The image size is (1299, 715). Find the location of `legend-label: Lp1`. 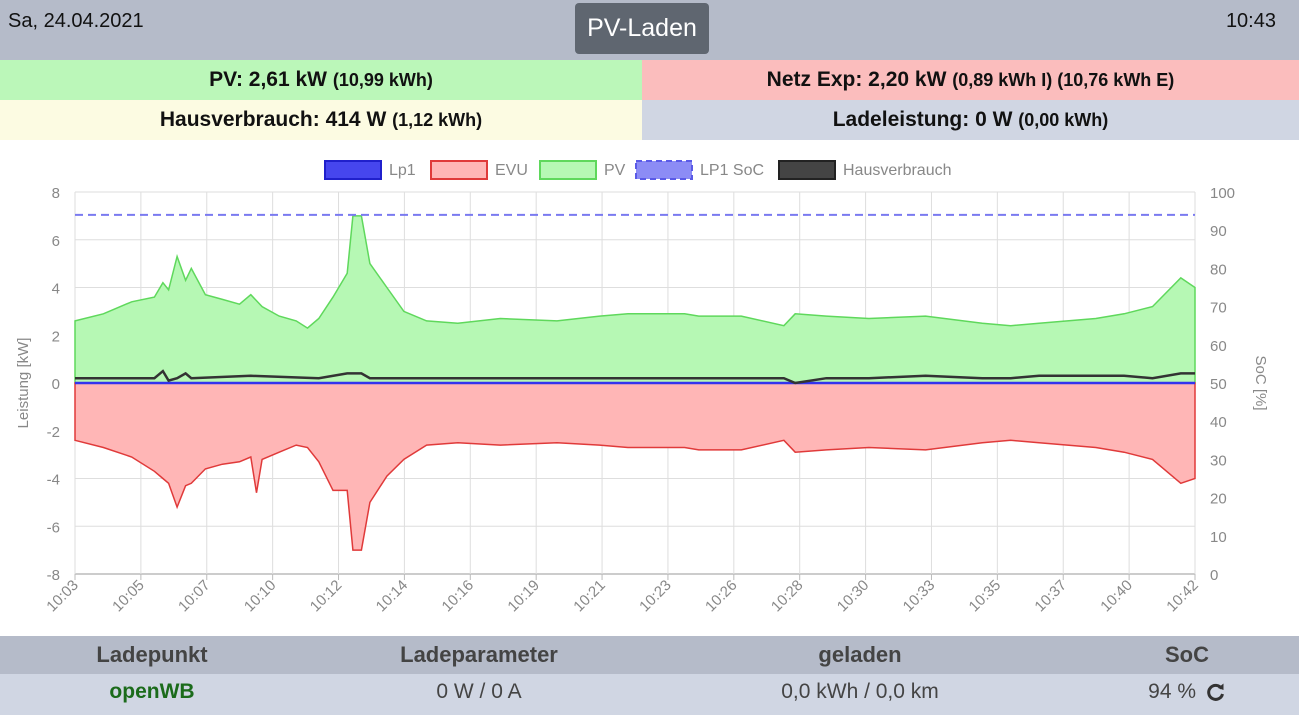

legend-label: Lp1 is located at coordinates (402, 170).